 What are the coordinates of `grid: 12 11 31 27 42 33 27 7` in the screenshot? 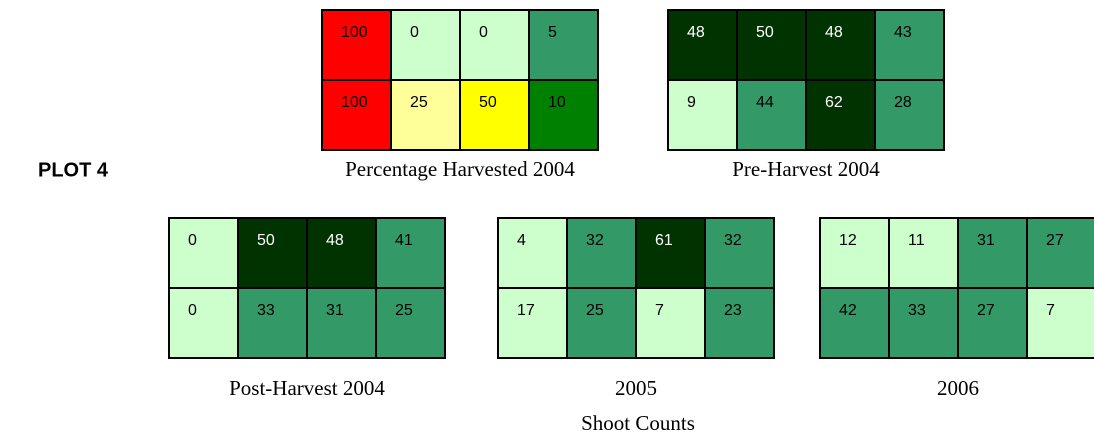 It's located at (956, 288).